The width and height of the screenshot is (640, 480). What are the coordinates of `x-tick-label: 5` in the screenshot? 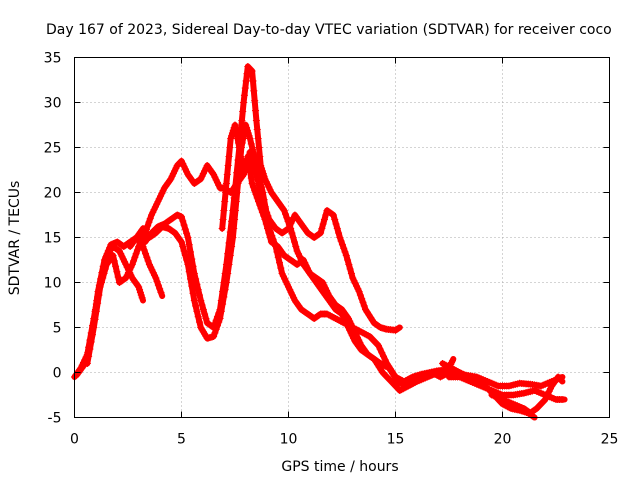 It's located at (181, 440).